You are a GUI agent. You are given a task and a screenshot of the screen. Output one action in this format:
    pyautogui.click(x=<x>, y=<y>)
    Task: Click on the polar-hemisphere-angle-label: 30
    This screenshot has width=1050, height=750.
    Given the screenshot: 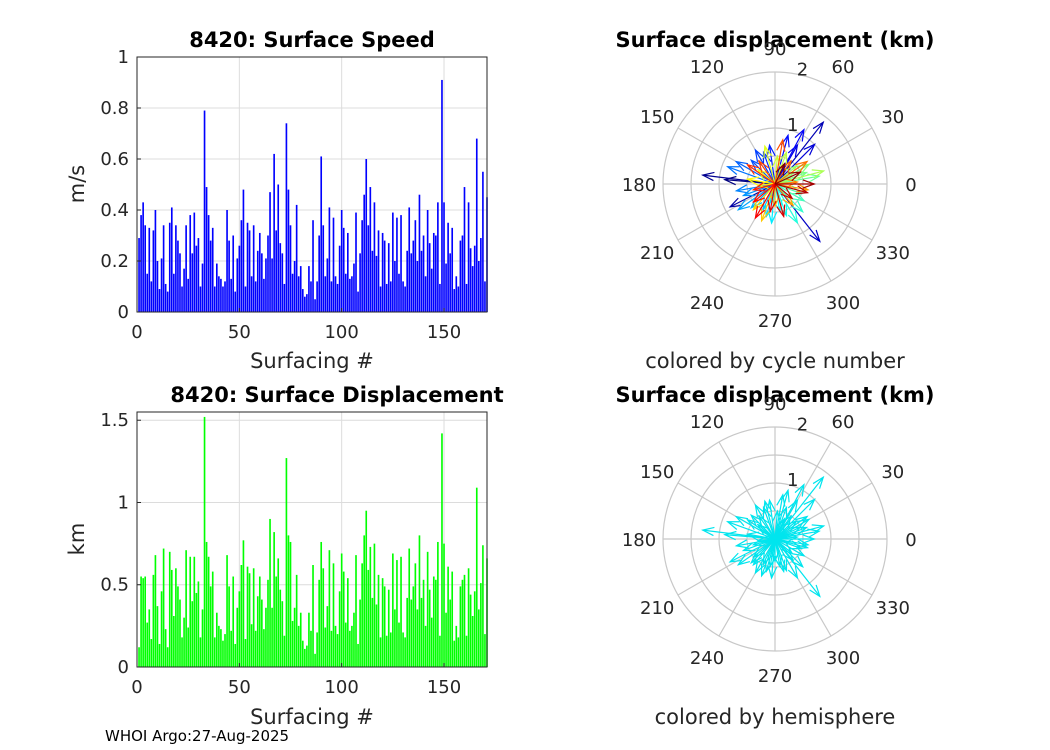 What is the action you would take?
    pyautogui.click(x=892, y=472)
    